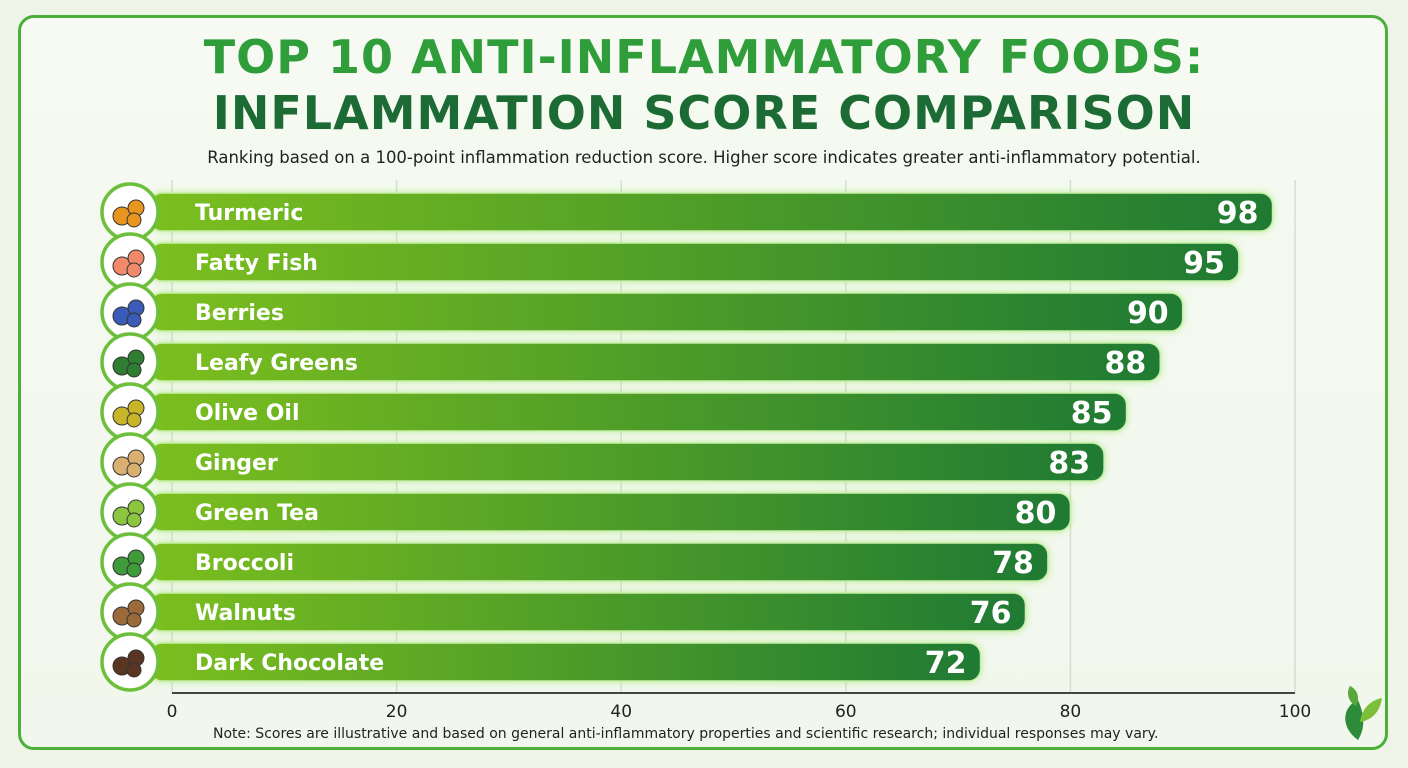  What do you see at coordinates (704, 57) in the screenshot?
I see `chart-title: TOP 10 ANTI-INFLAMMATORY FOODS:` at bounding box center [704, 57].